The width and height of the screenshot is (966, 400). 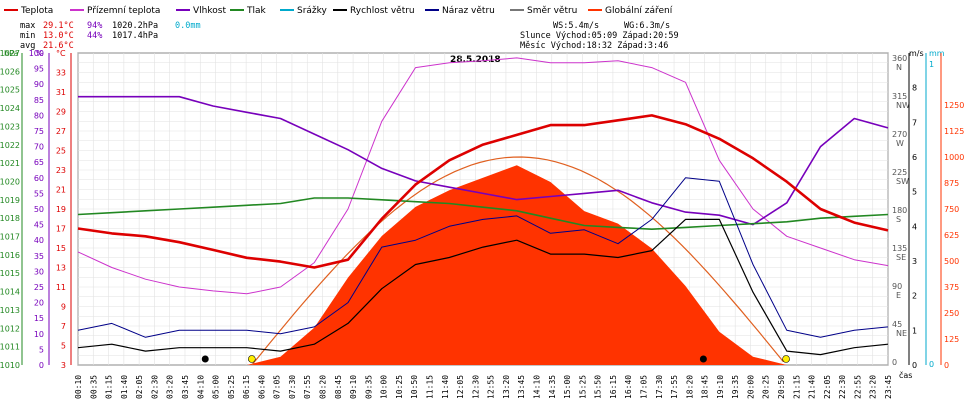 What do you see at coordinates (613, 387) in the screenshot?
I see `x-tick: 16:15` at bounding box center [613, 387].